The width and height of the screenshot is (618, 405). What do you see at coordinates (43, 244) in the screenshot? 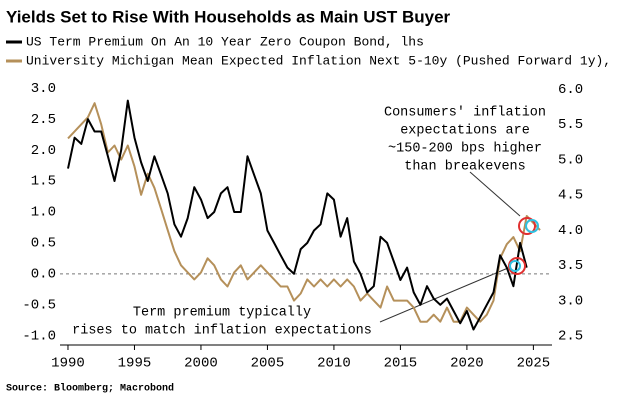
I see `y-tick-label: 0.5` at bounding box center [43, 244].